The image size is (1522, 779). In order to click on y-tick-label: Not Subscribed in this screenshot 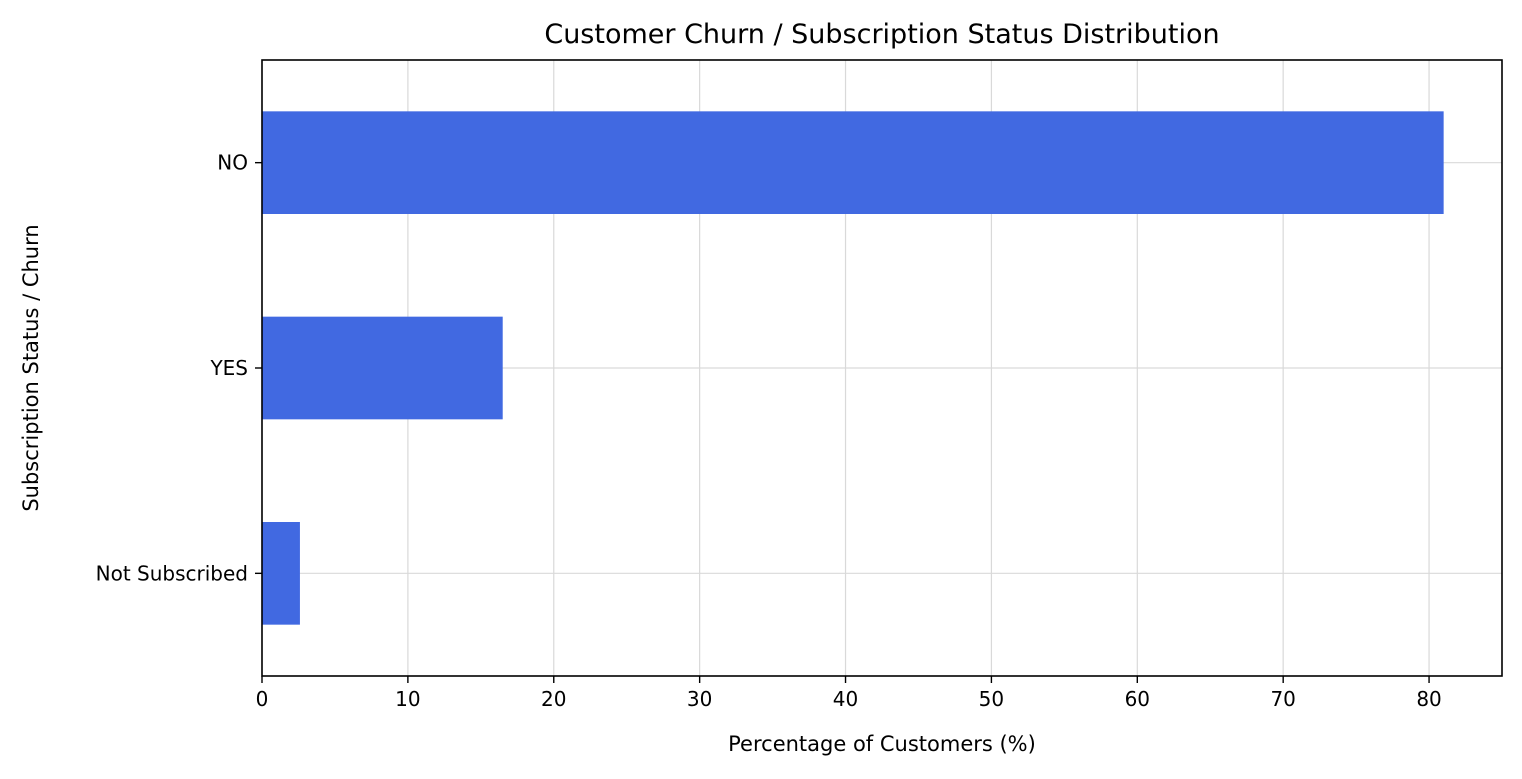, I will do `click(172, 573)`.